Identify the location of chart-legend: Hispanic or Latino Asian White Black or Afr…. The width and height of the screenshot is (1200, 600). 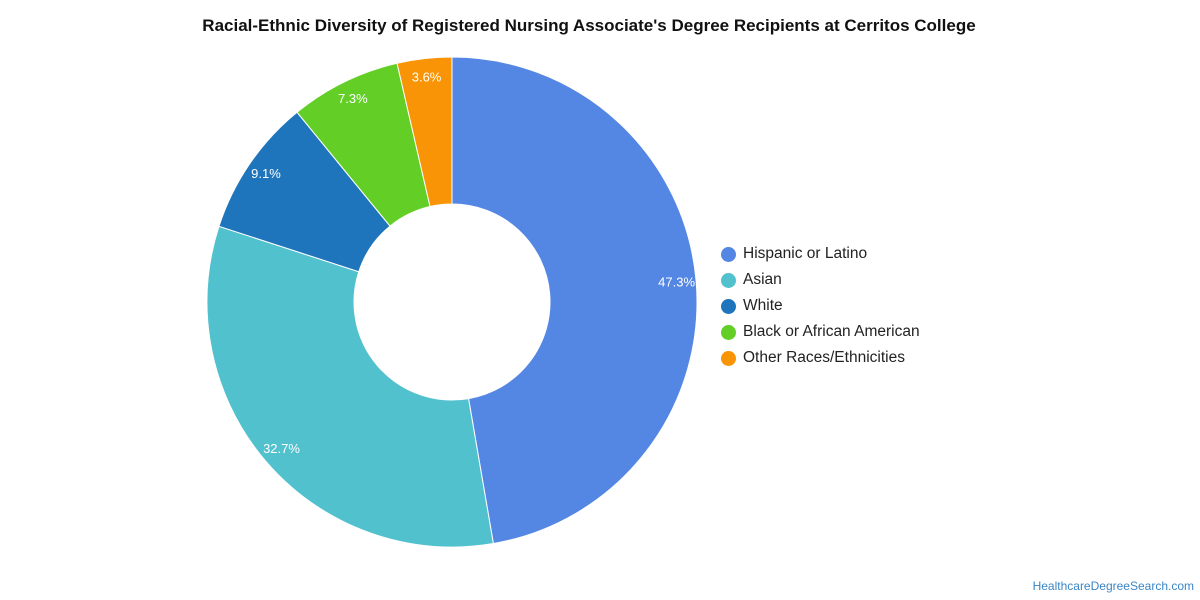
(820, 306).